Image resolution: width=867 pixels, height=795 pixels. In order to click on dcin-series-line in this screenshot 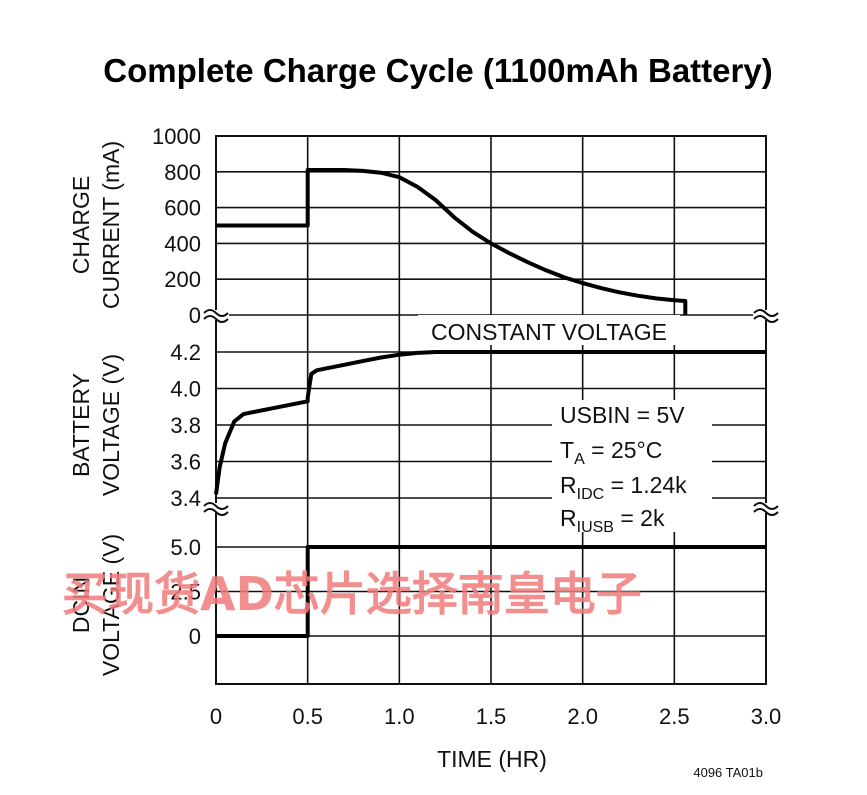, I will do `click(491, 591)`.